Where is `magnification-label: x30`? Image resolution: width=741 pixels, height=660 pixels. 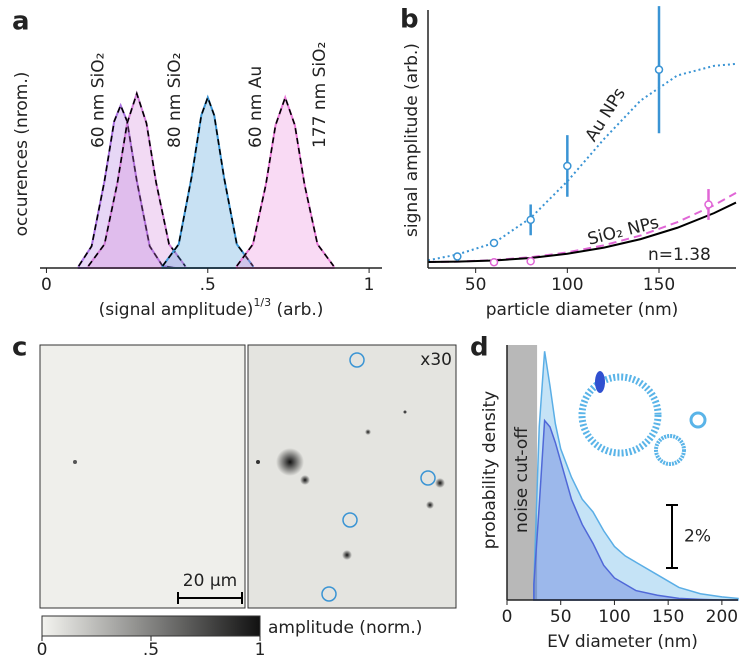 magnification-label: x30 is located at coordinates (436, 360).